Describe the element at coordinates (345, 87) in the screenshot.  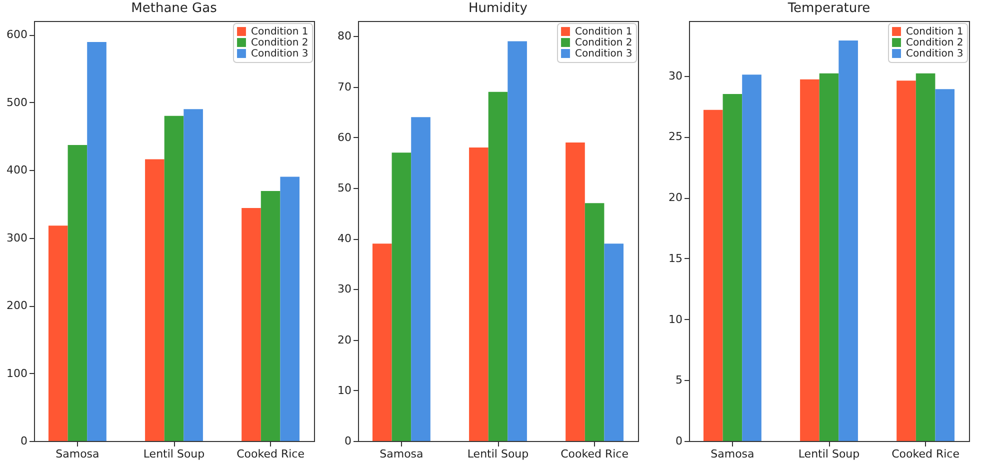
I see `y-tick-label: 70` at that location.